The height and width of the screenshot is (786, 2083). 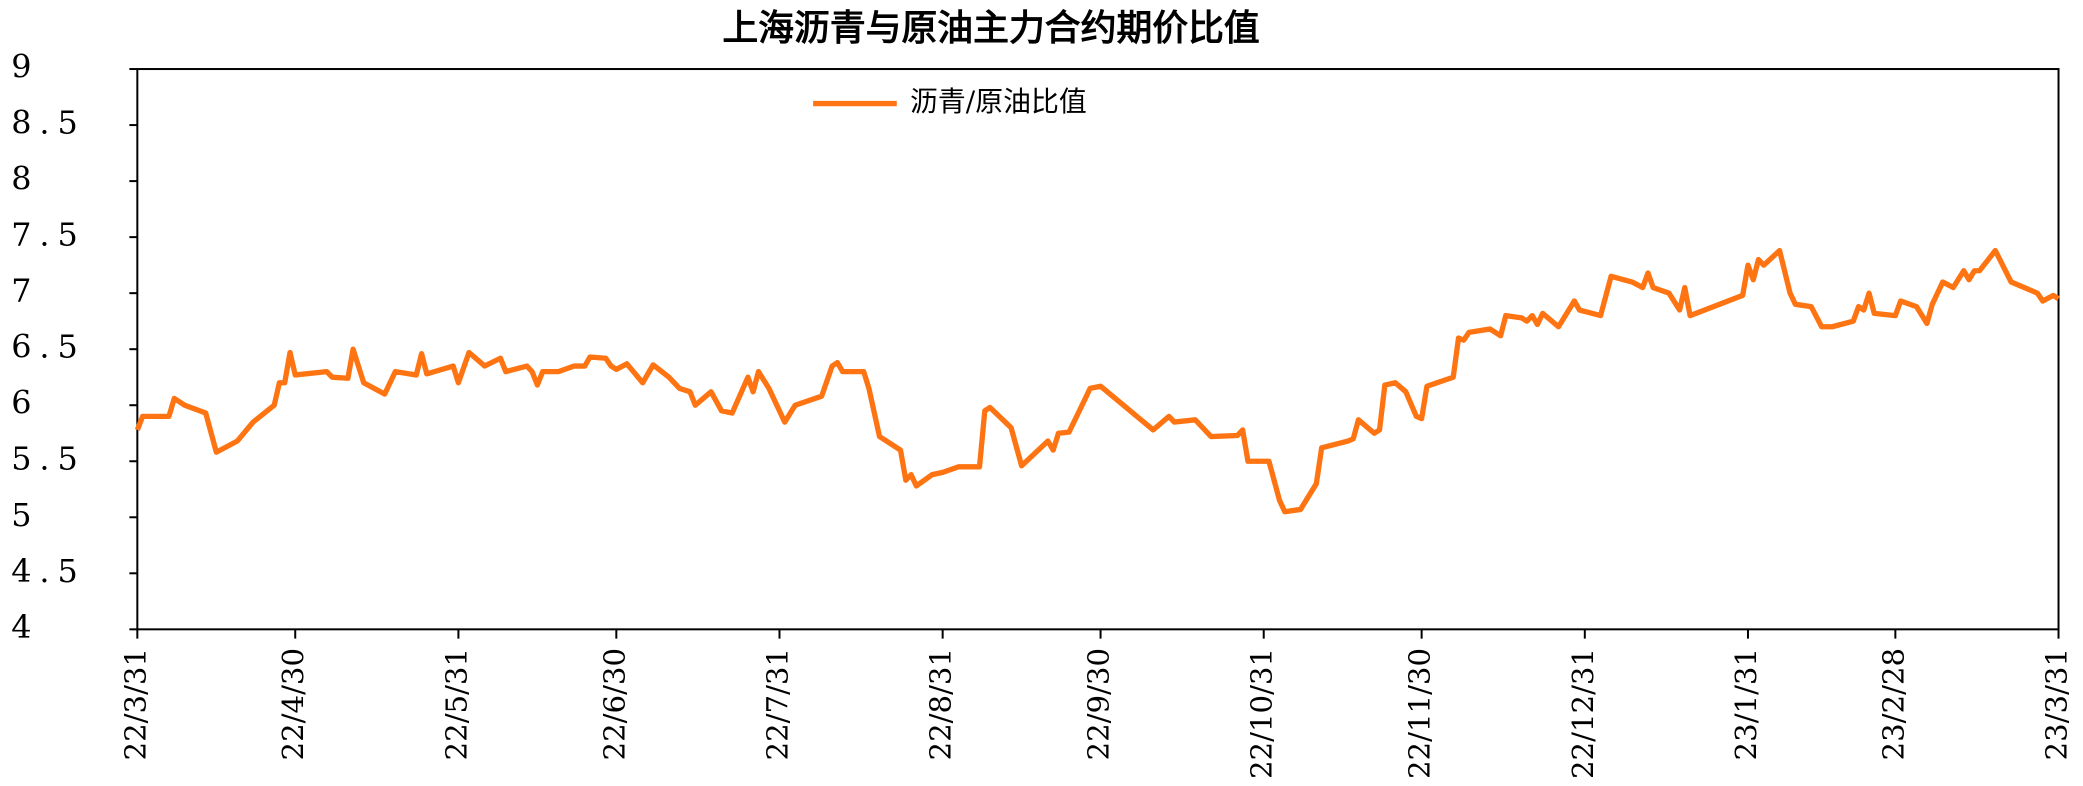 What do you see at coordinates (2057, 704) in the screenshot?
I see `x-tick-label: 23/3/31` at bounding box center [2057, 704].